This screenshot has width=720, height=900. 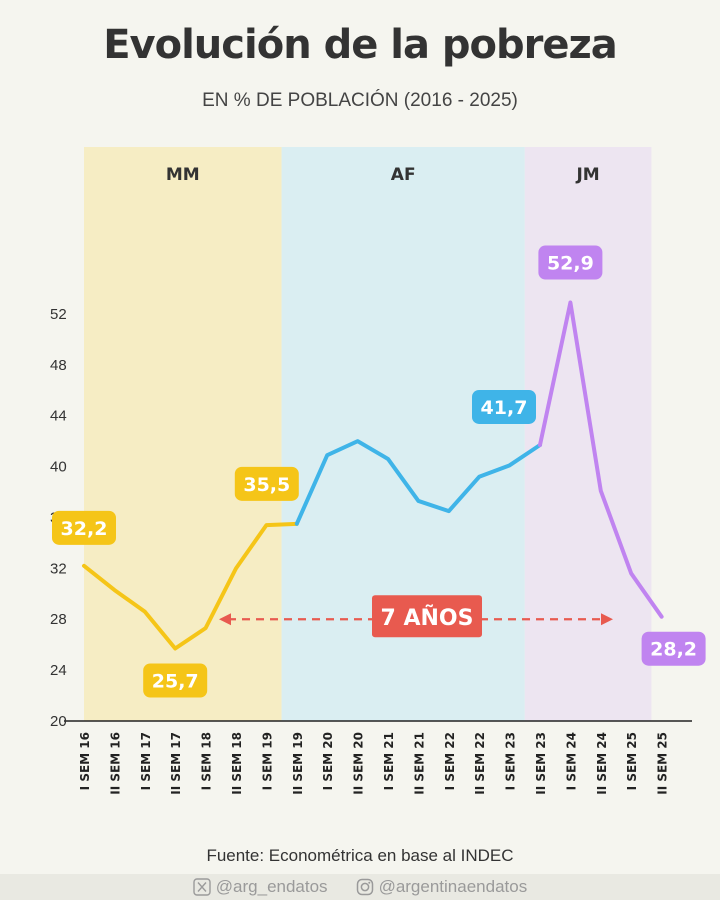 I want to click on x-handle: @arg_endatos, so click(x=260, y=887).